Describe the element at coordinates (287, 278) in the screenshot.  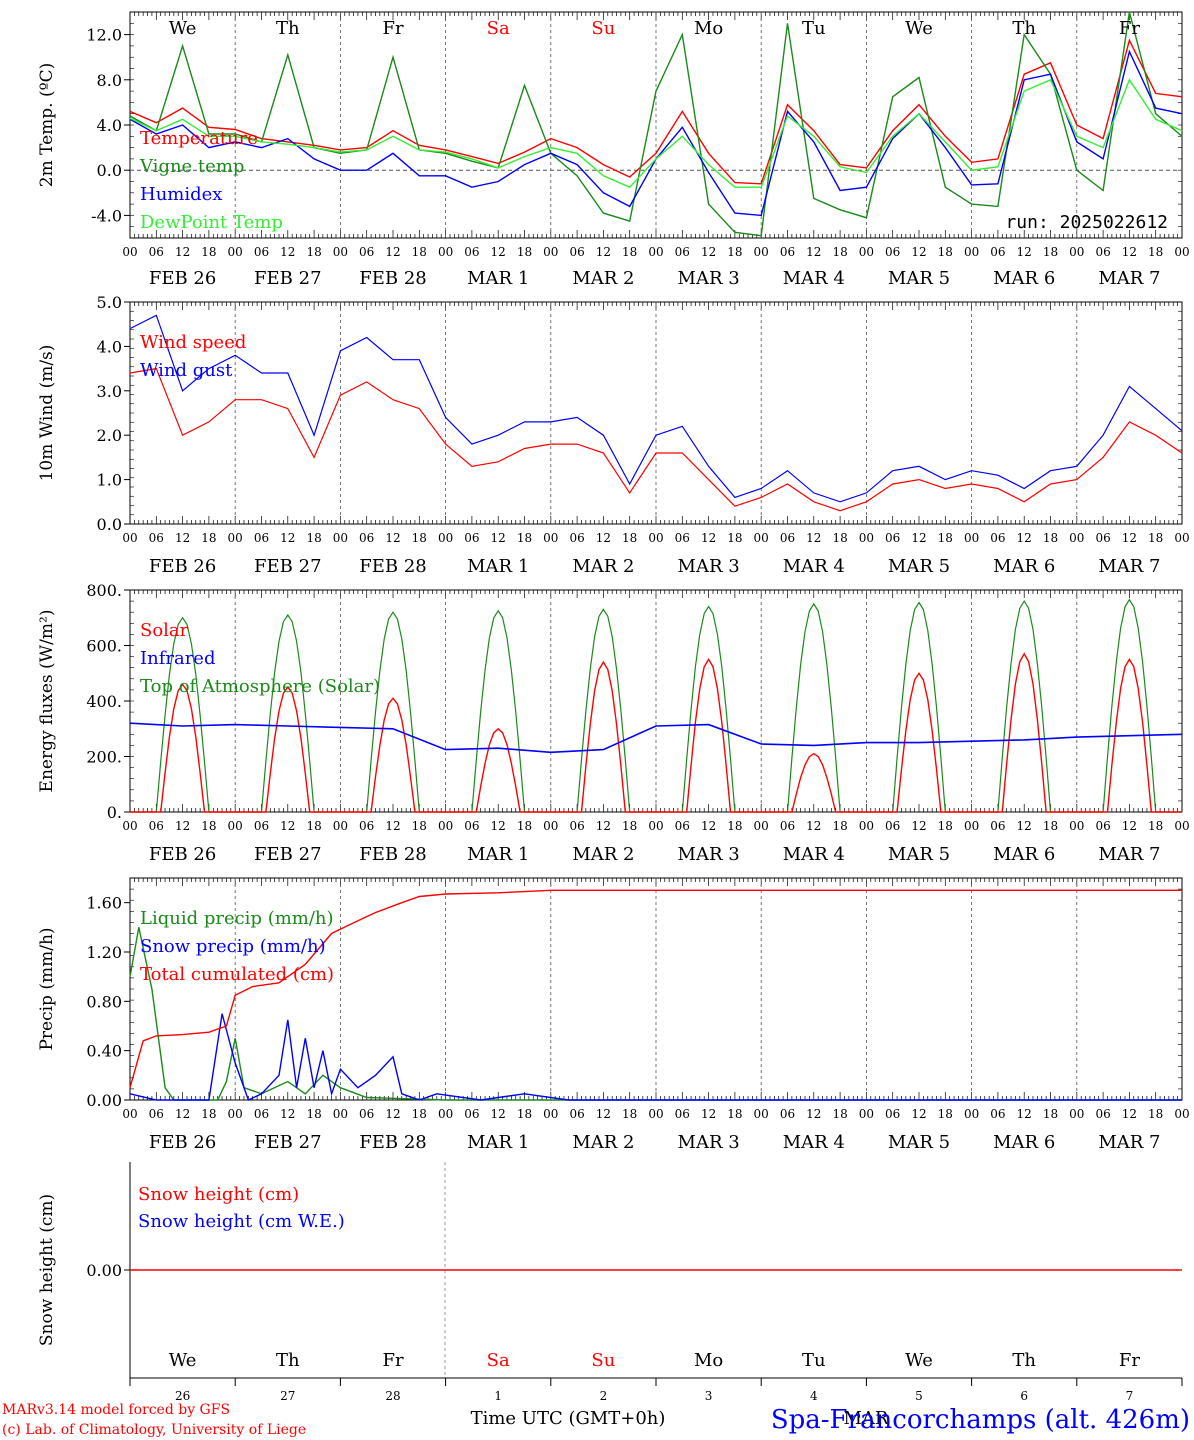
I see `date-label: FEB 27` at that location.